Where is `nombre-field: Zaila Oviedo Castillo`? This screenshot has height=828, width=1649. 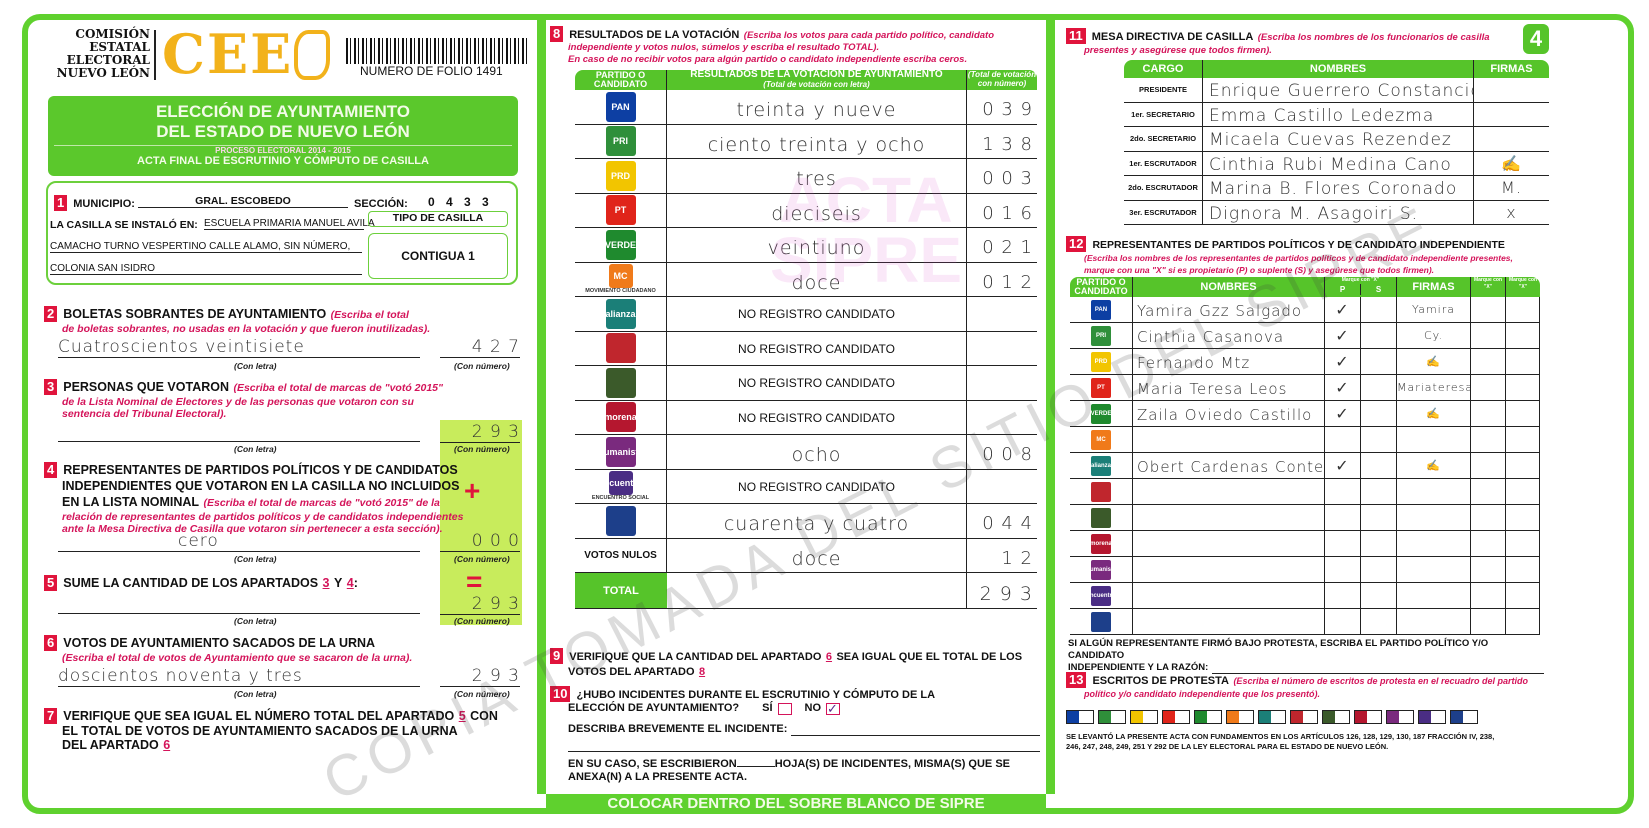 nombre-field: Zaila Oviedo Castillo is located at coordinates (1228, 413).